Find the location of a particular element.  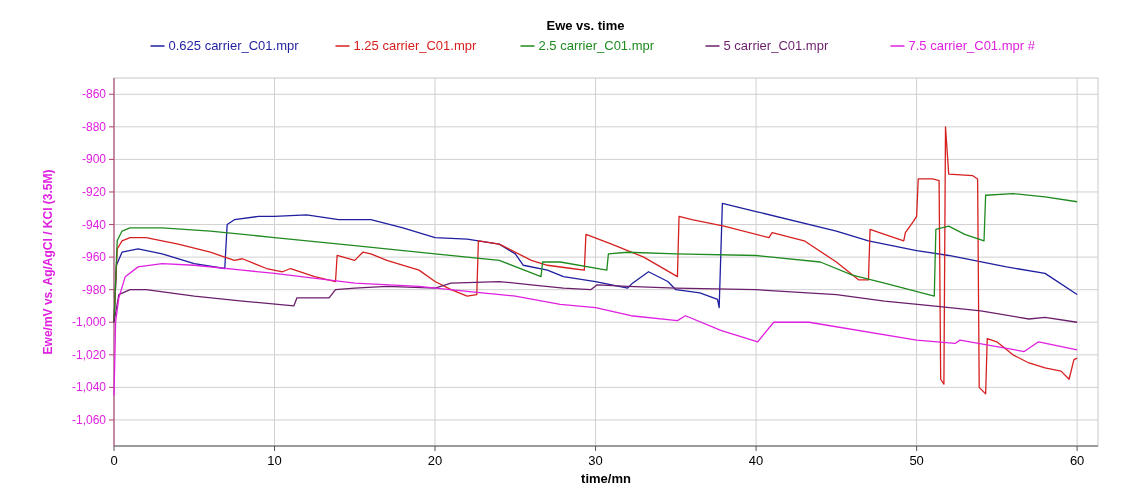

legend-label: 0.625 carrier_C01.mpr is located at coordinates (234, 45).